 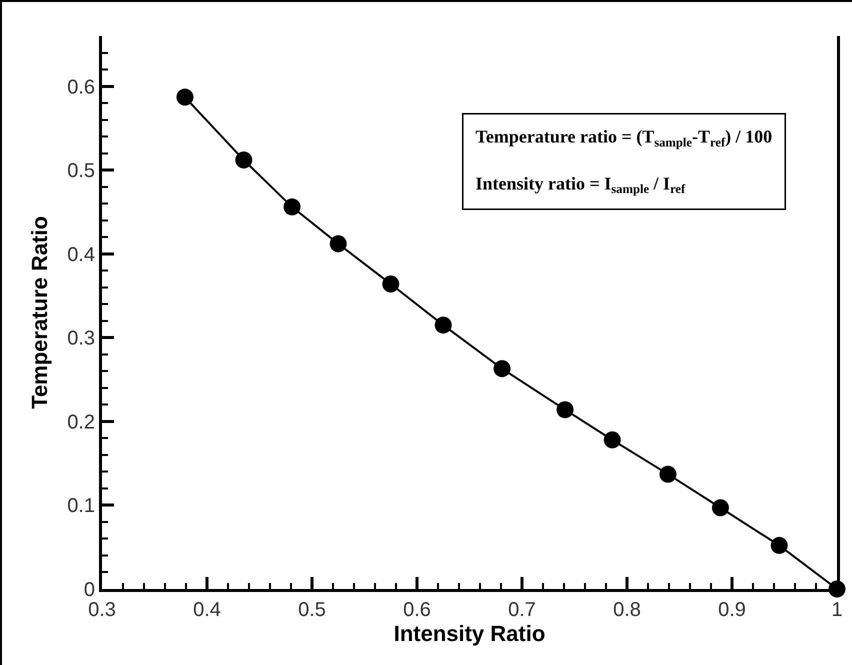 What do you see at coordinates (837, 610) in the screenshot?
I see `x-tick-label: 1` at bounding box center [837, 610].